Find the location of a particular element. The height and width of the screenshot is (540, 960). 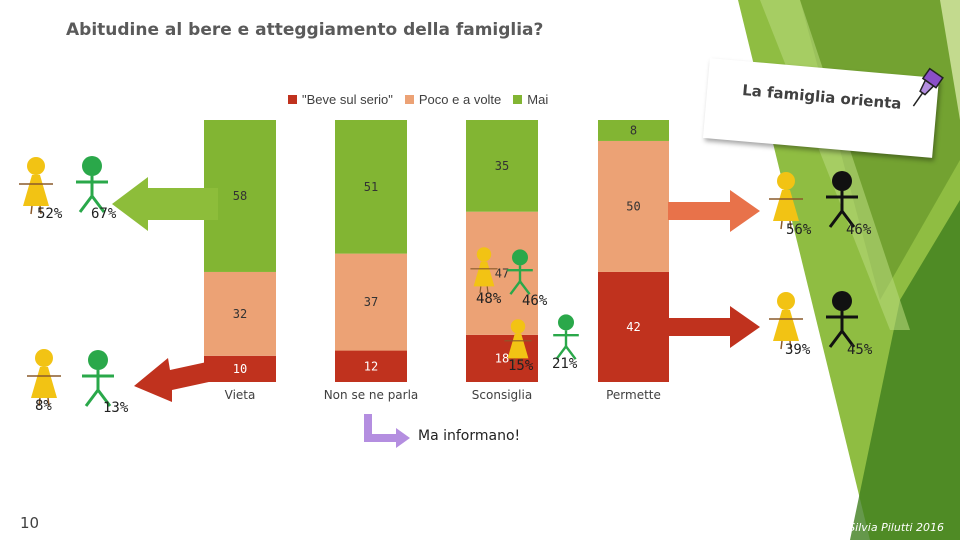

data-label-0-0: 10 is located at coordinates (240, 369).